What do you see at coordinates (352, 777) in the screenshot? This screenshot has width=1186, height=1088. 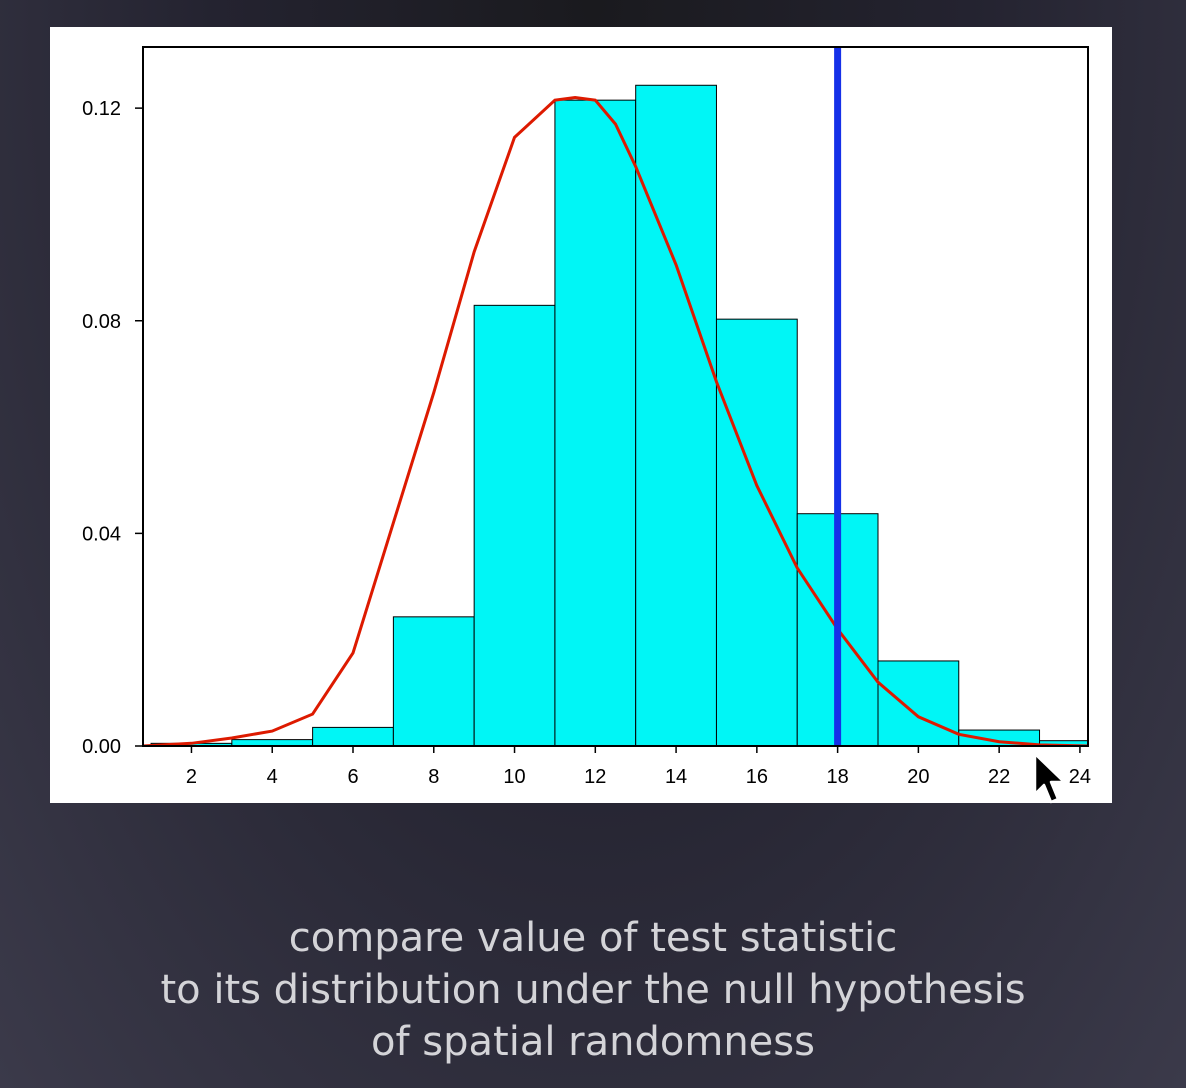 I see `x-tick-label: 6` at bounding box center [352, 777].